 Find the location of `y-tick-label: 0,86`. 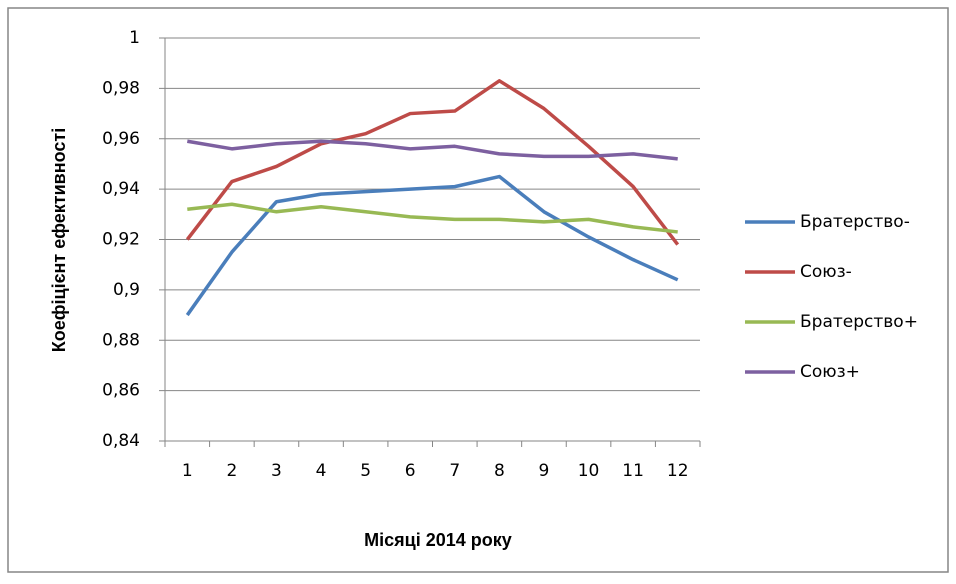

y-tick-label: 0,86 is located at coordinates (121, 391).